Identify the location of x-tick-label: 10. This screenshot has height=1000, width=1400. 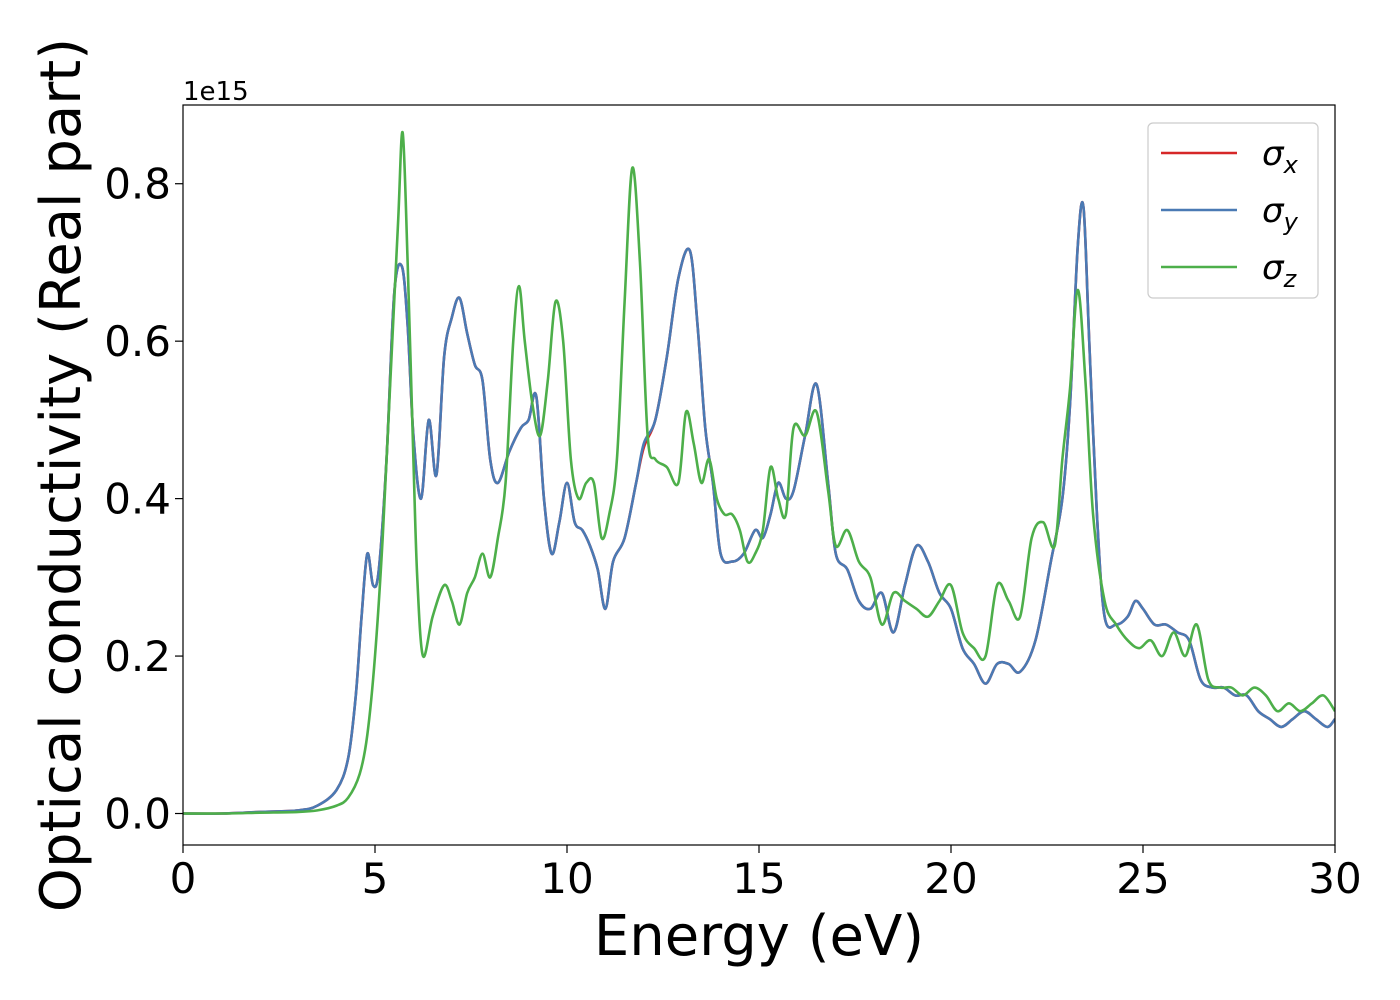
(566, 878).